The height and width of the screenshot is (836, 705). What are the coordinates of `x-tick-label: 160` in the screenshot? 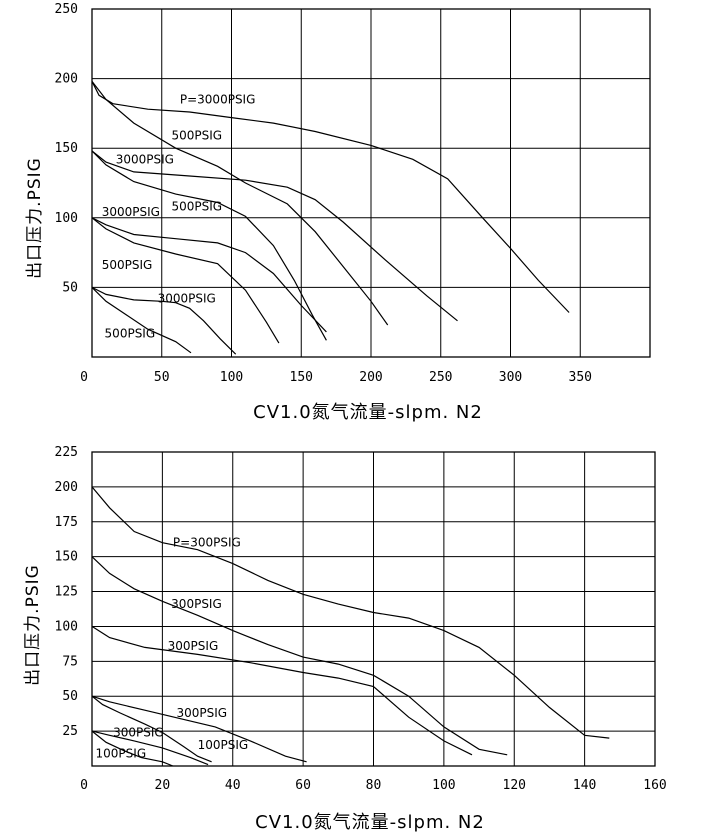 It's located at (654, 785).